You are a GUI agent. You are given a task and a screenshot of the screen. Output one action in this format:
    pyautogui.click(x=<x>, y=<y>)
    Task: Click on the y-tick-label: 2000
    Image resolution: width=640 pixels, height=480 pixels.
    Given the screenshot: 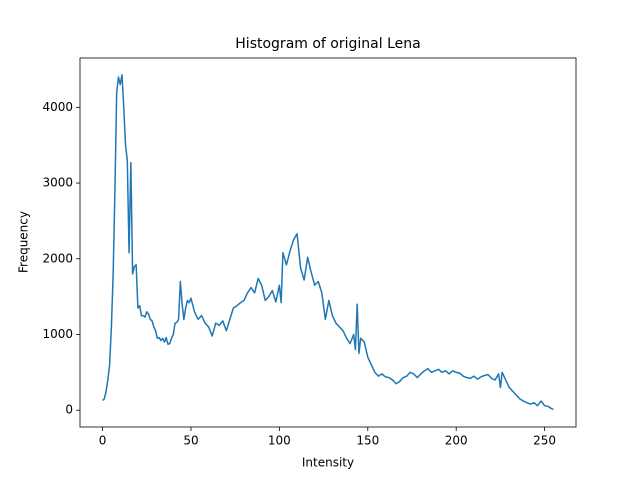 What is the action you would take?
    pyautogui.click(x=57, y=258)
    